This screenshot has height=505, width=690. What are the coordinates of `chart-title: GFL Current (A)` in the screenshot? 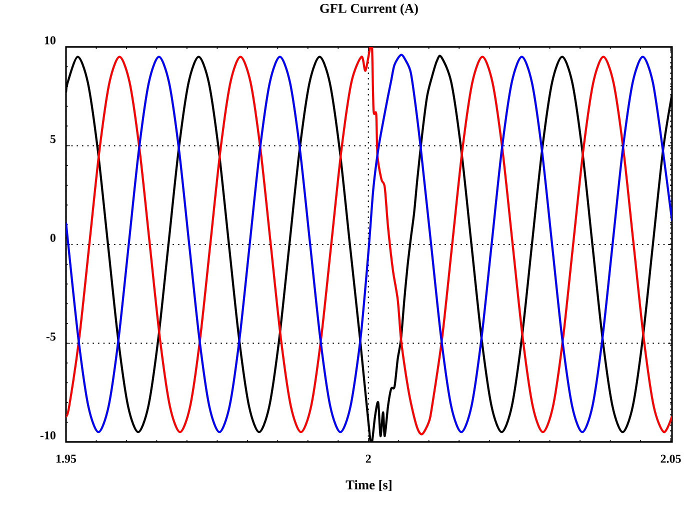 It's located at (369, 10).